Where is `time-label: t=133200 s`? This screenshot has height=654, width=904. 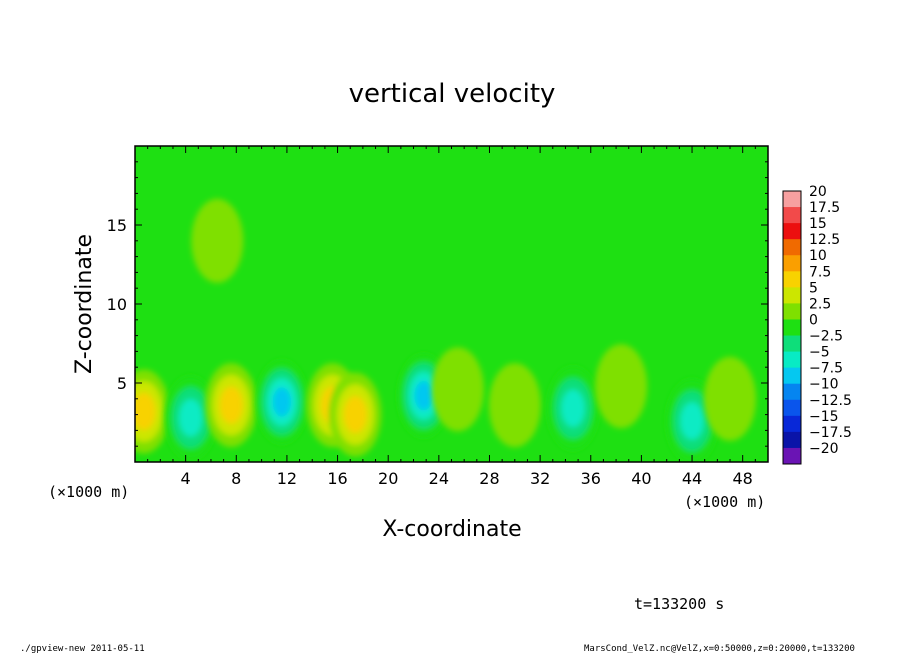 time-label: t=133200 s is located at coordinates (679, 604).